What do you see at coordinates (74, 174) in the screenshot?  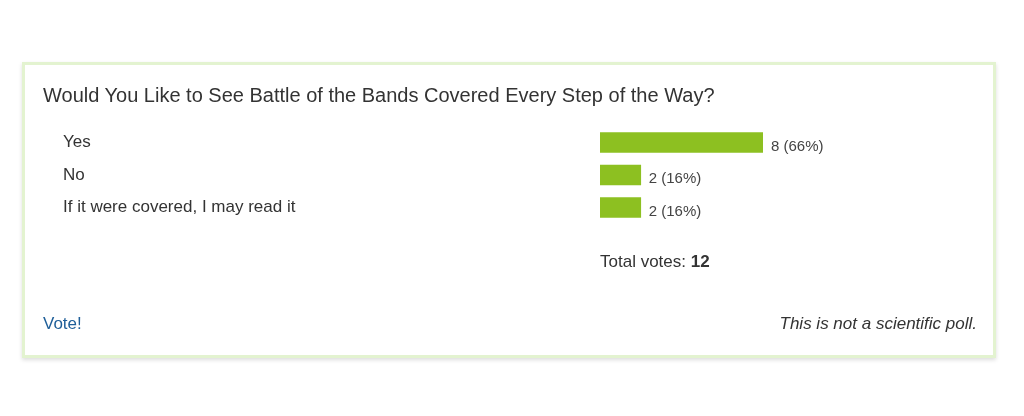 I see `y-tick-label: No` at bounding box center [74, 174].